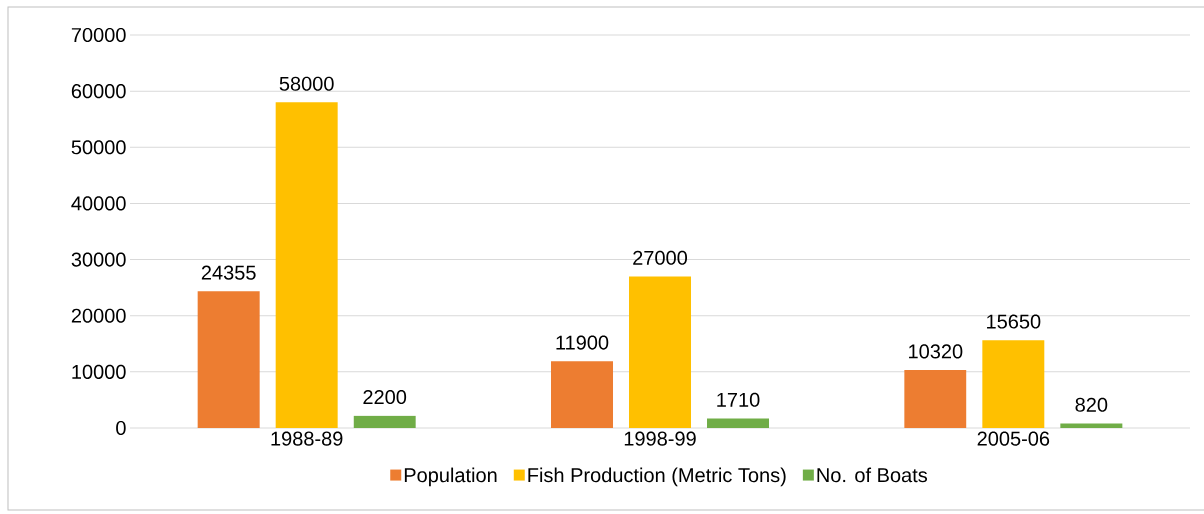  What do you see at coordinates (582, 342) in the screenshot?
I see `data-label: 11900` at bounding box center [582, 342].